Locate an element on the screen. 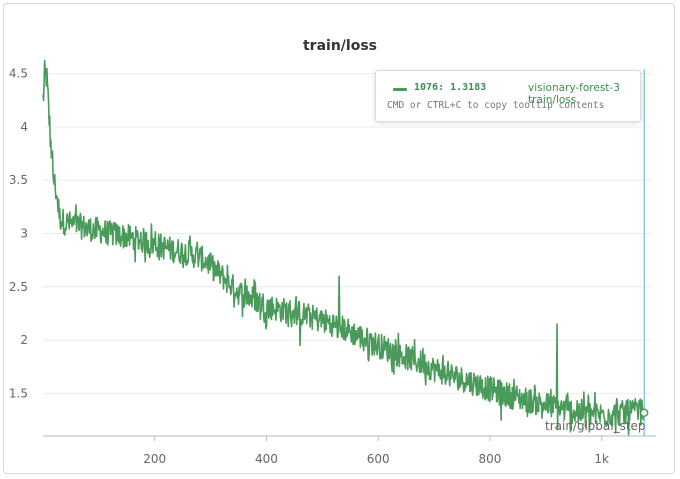 The width and height of the screenshot is (680, 479). x-tick-label: 400 is located at coordinates (266, 459).